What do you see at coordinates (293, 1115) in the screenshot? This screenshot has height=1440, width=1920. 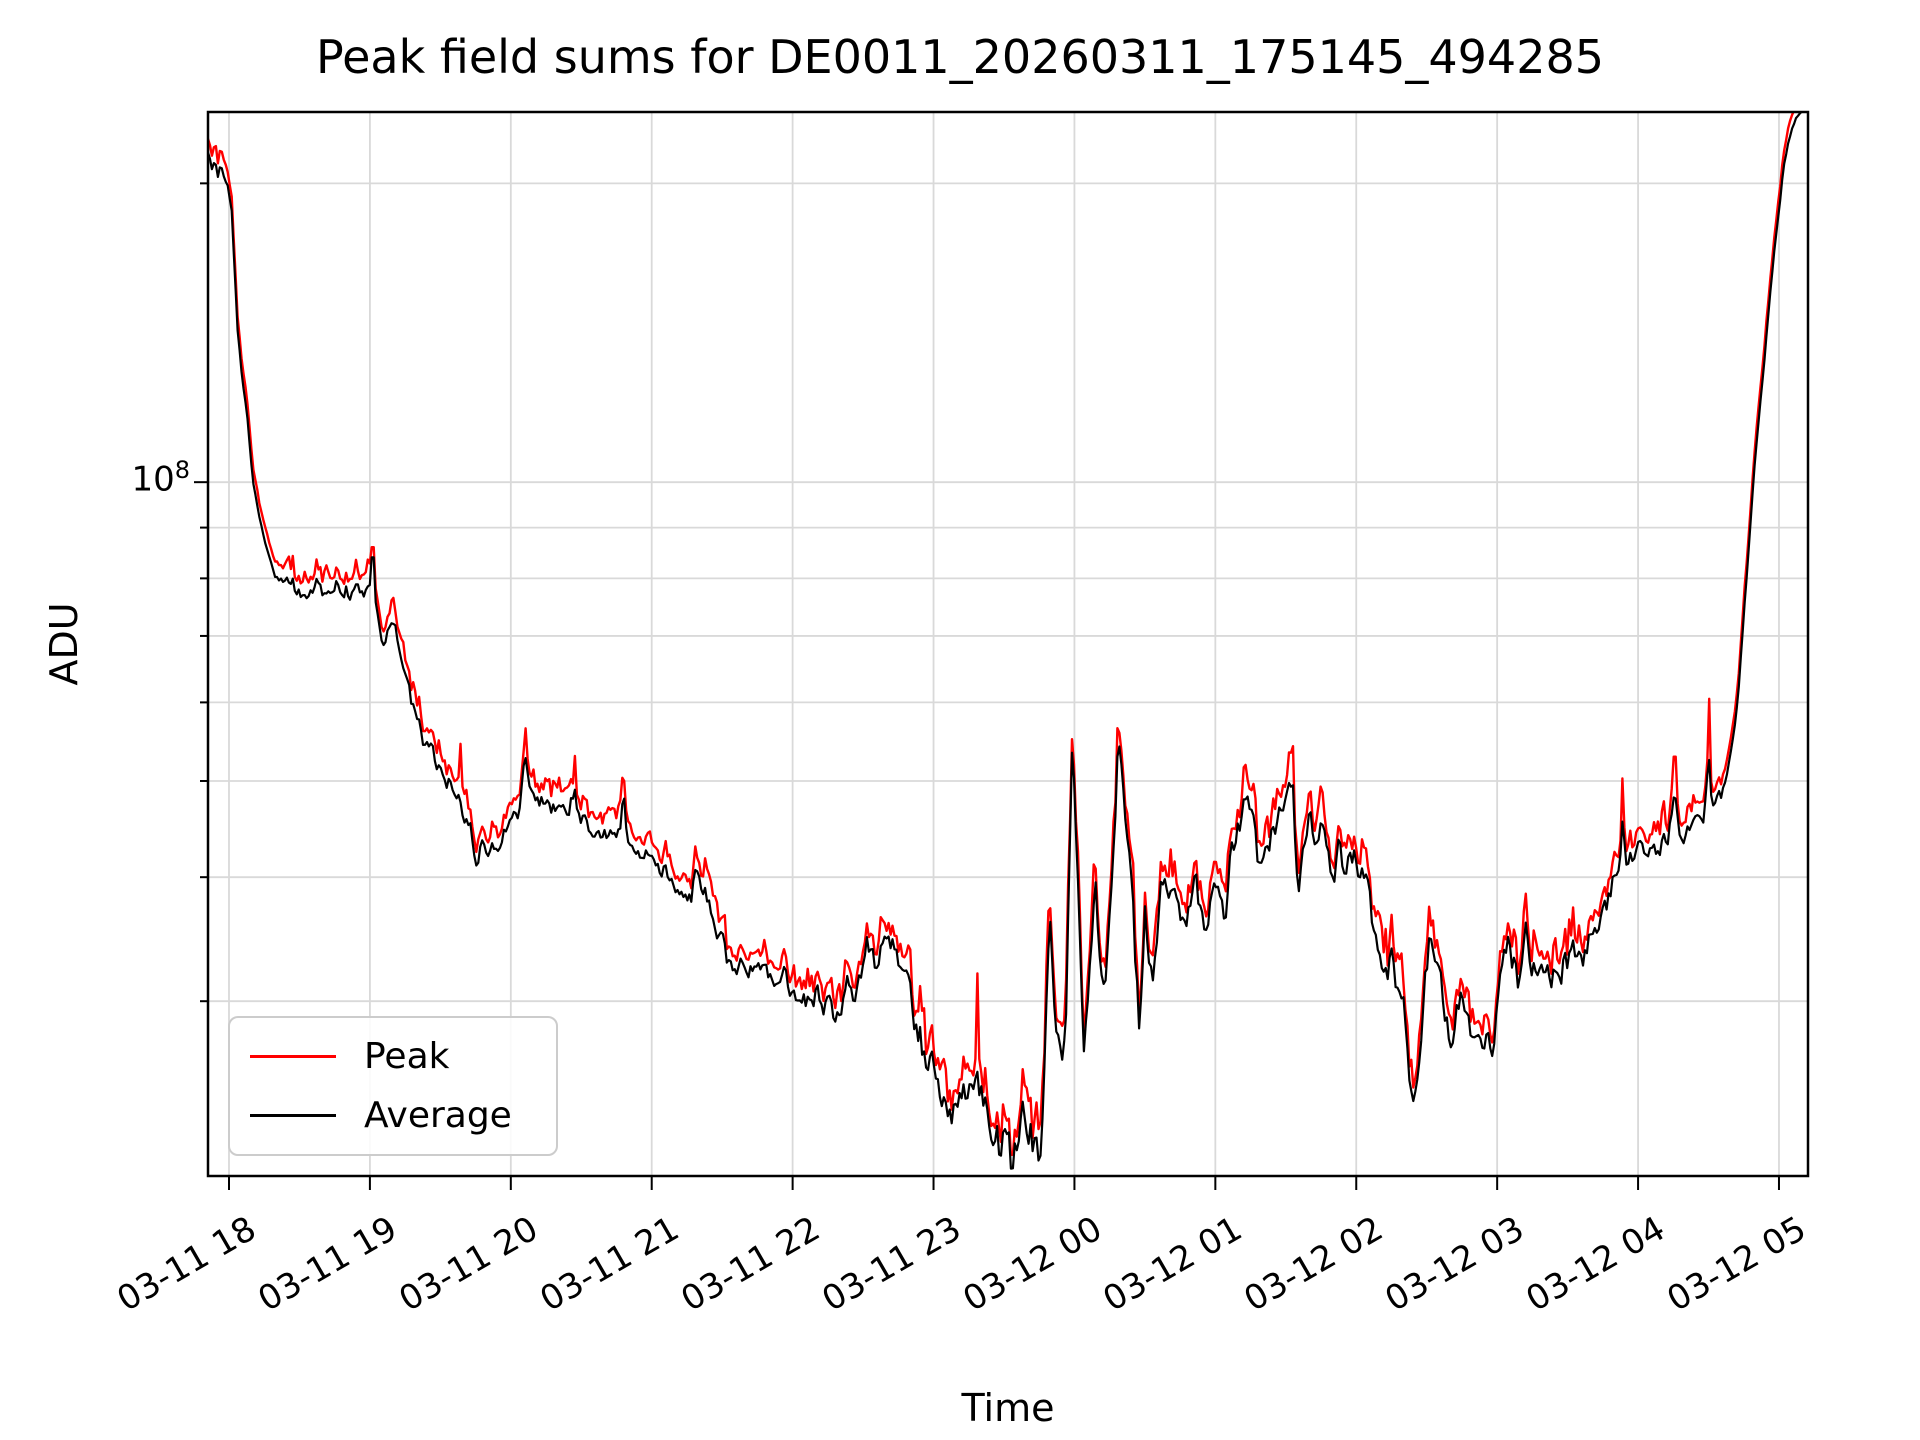 I see `average-line-swatch` at bounding box center [293, 1115].